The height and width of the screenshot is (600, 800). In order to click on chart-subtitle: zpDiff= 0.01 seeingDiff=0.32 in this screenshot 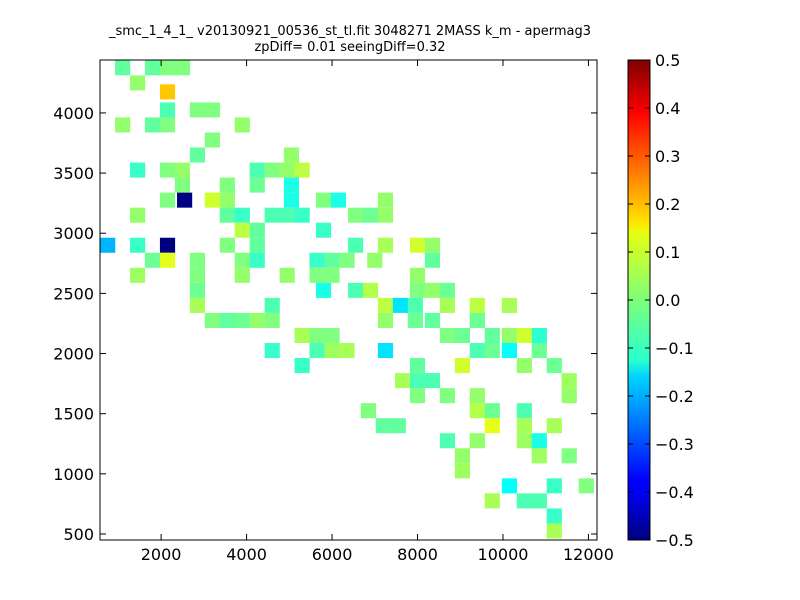, I will do `click(350, 47)`.